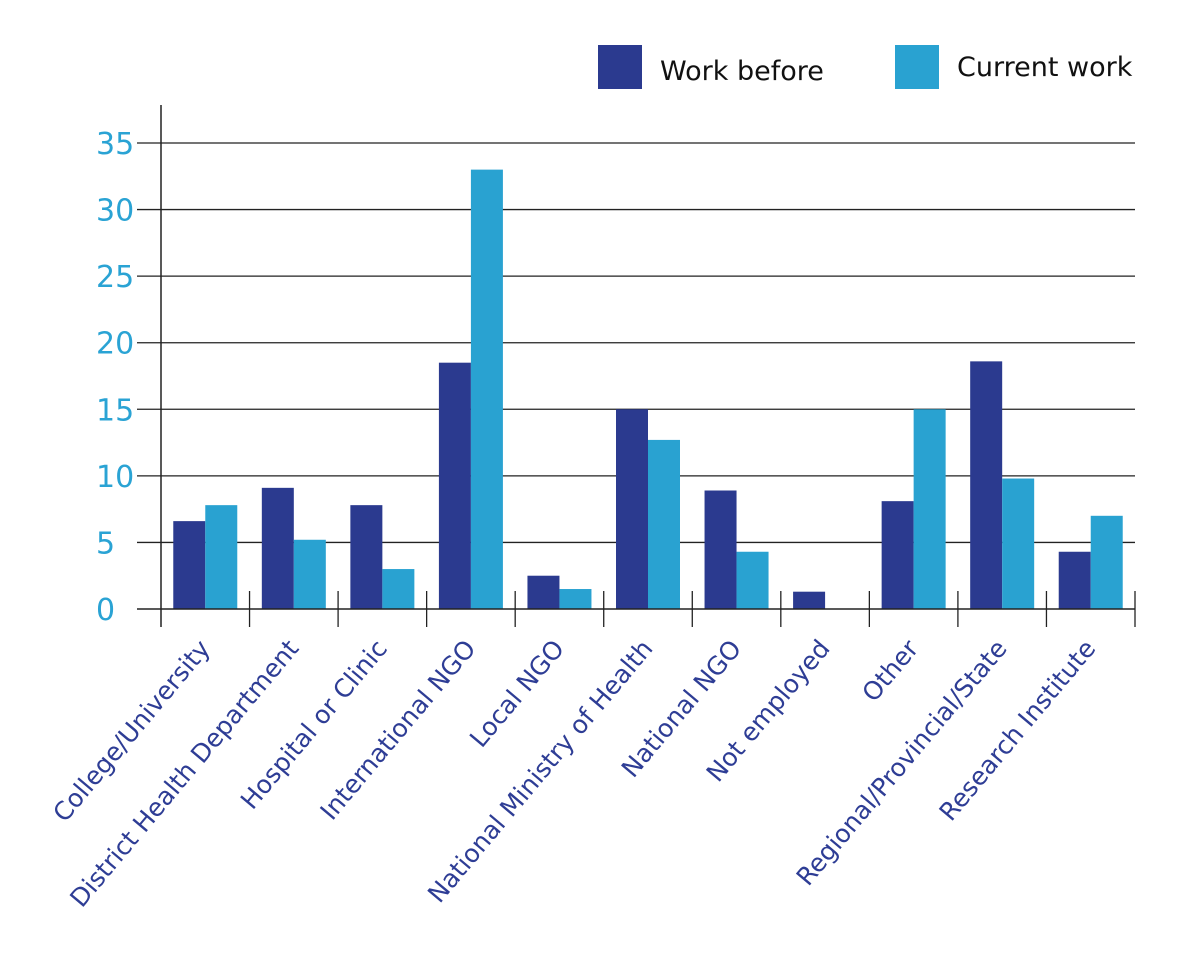 The height and width of the screenshot is (968, 1200). Describe the element at coordinates (131, 730) in the screenshot. I see `x-tick-label-0: College/University` at that location.